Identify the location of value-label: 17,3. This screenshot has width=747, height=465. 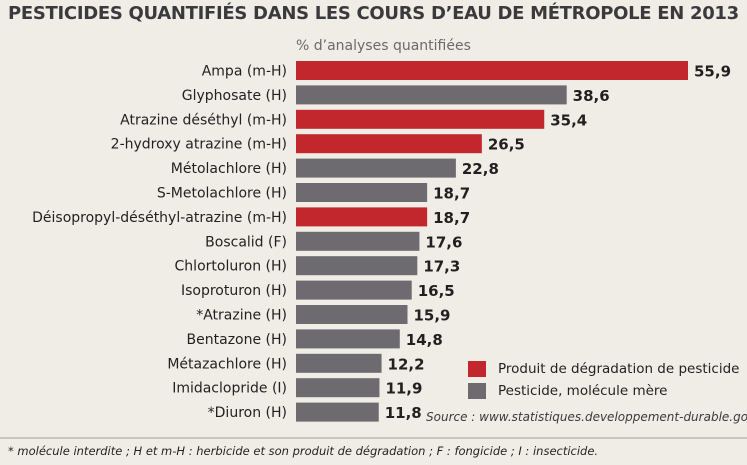
(441, 267).